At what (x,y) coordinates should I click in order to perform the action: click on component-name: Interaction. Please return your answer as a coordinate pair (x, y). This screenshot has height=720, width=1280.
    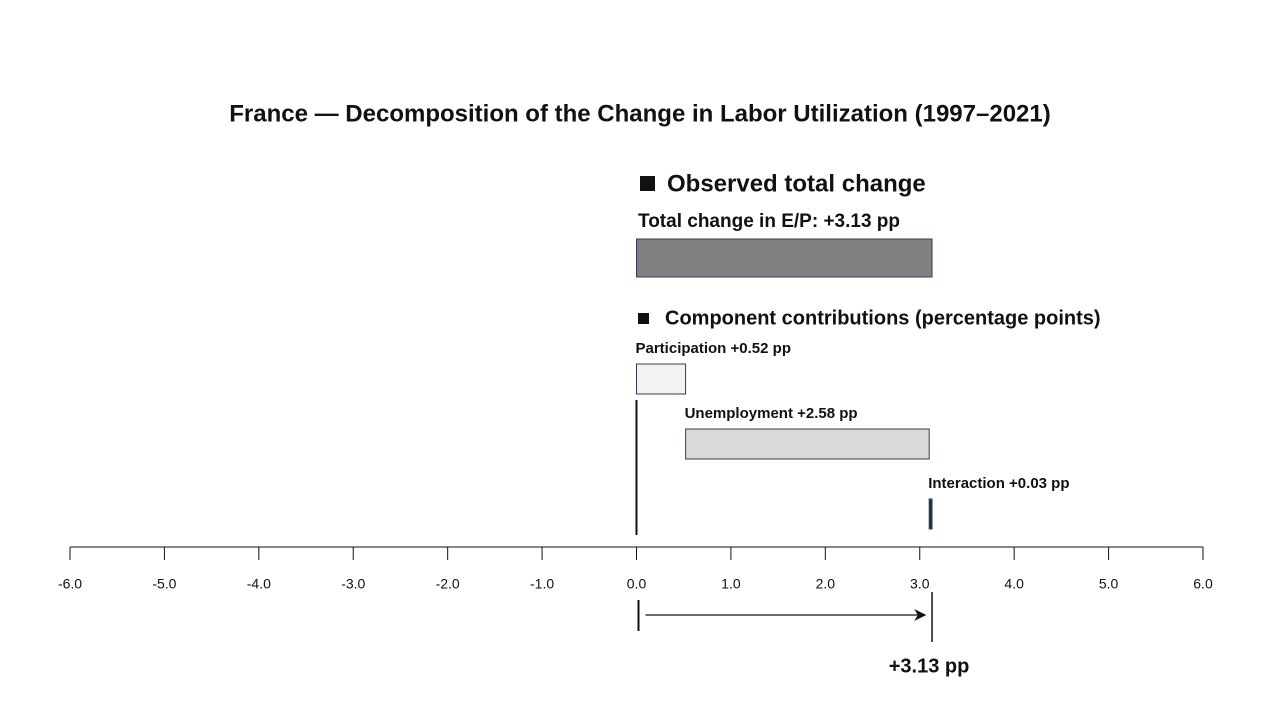
    Looking at the image, I should click on (966, 483).